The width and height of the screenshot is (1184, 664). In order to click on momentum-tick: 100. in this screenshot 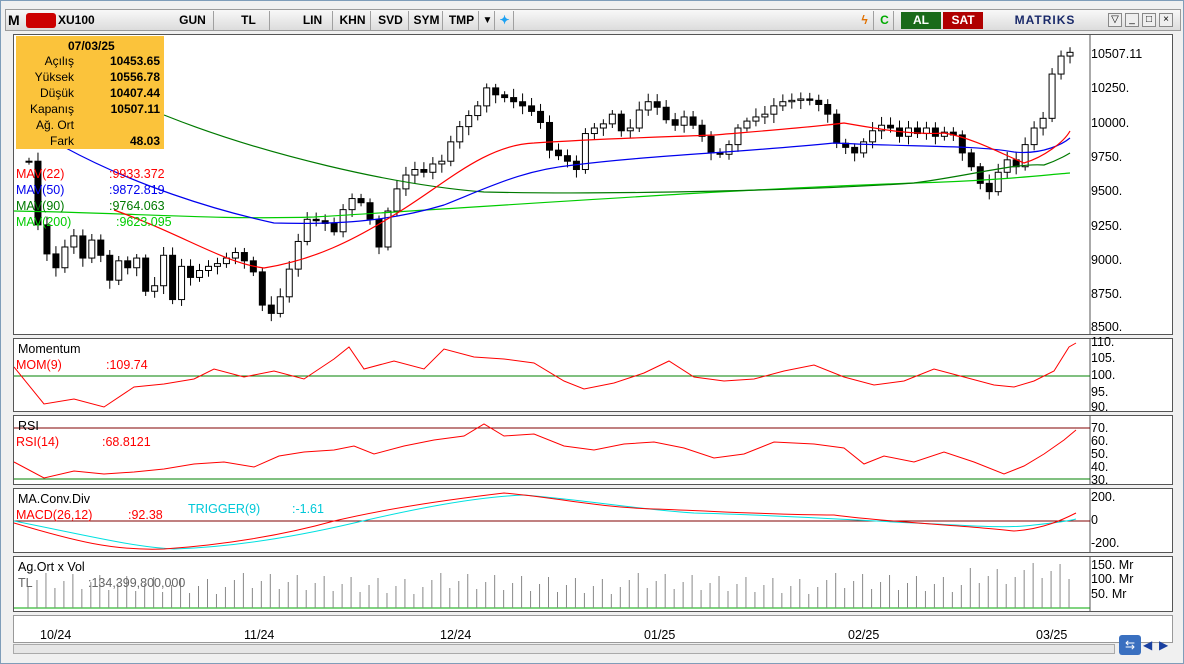, I will do `click(1103, 375)`.